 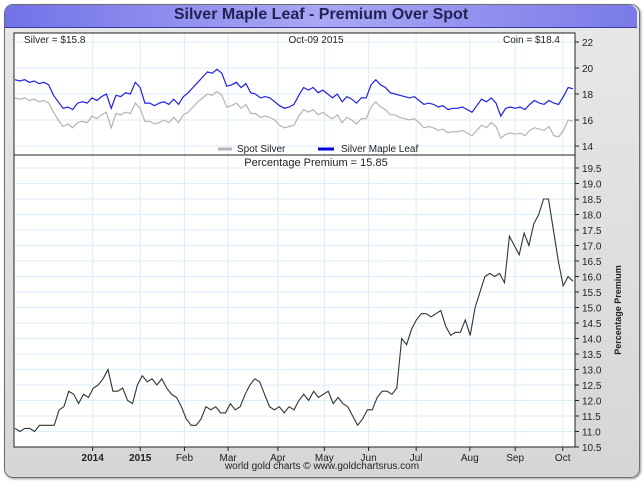 What do you see at coordinates (588, 121) in the screenshot?
I see `upper-ytick-label: 16` at bounding box center [588, 121].